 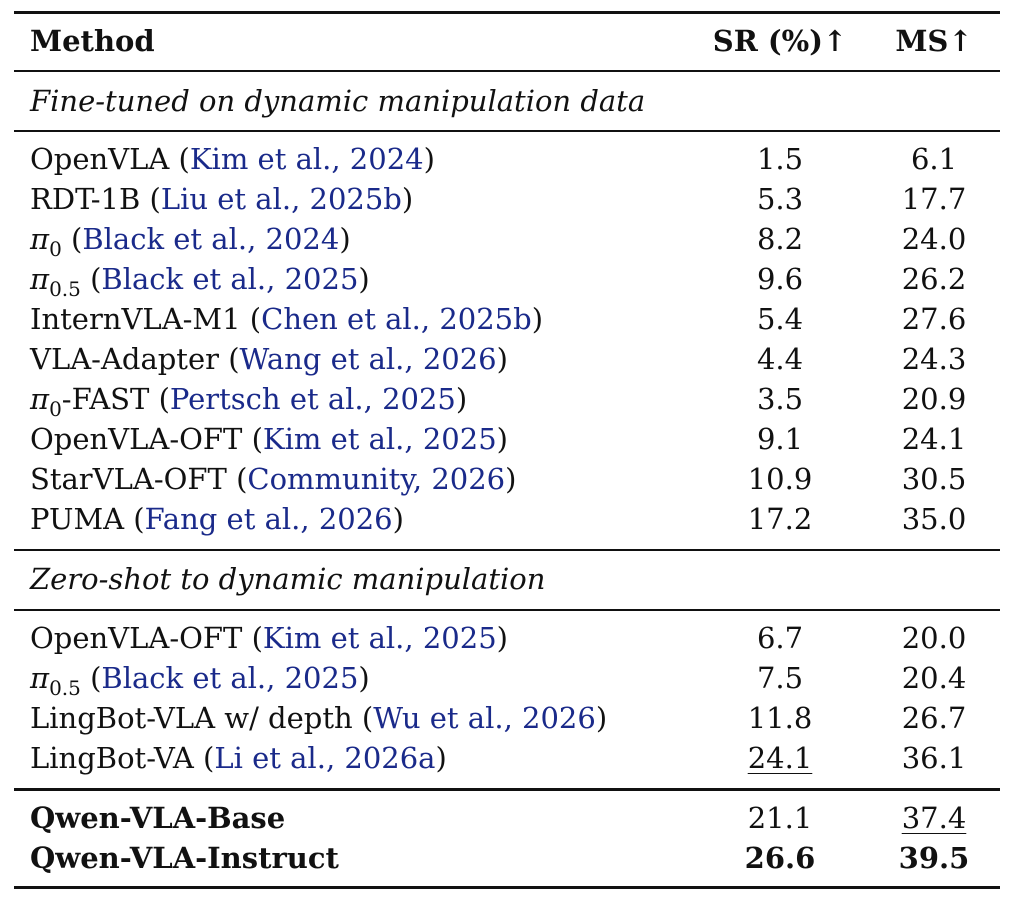 What do you see at coordinates (507, 71) in the screenshot?
I see `header-rule` at bounding box center [507, 71].